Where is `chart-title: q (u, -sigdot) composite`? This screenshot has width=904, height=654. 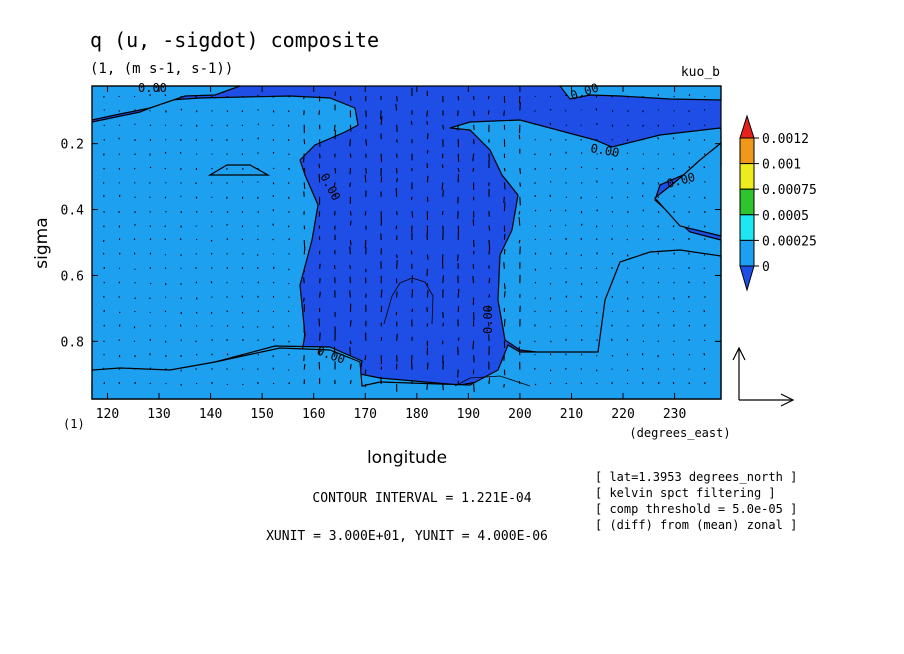
chart-title: q (u, -sigdot) composite is located at coordinates (234, 40).